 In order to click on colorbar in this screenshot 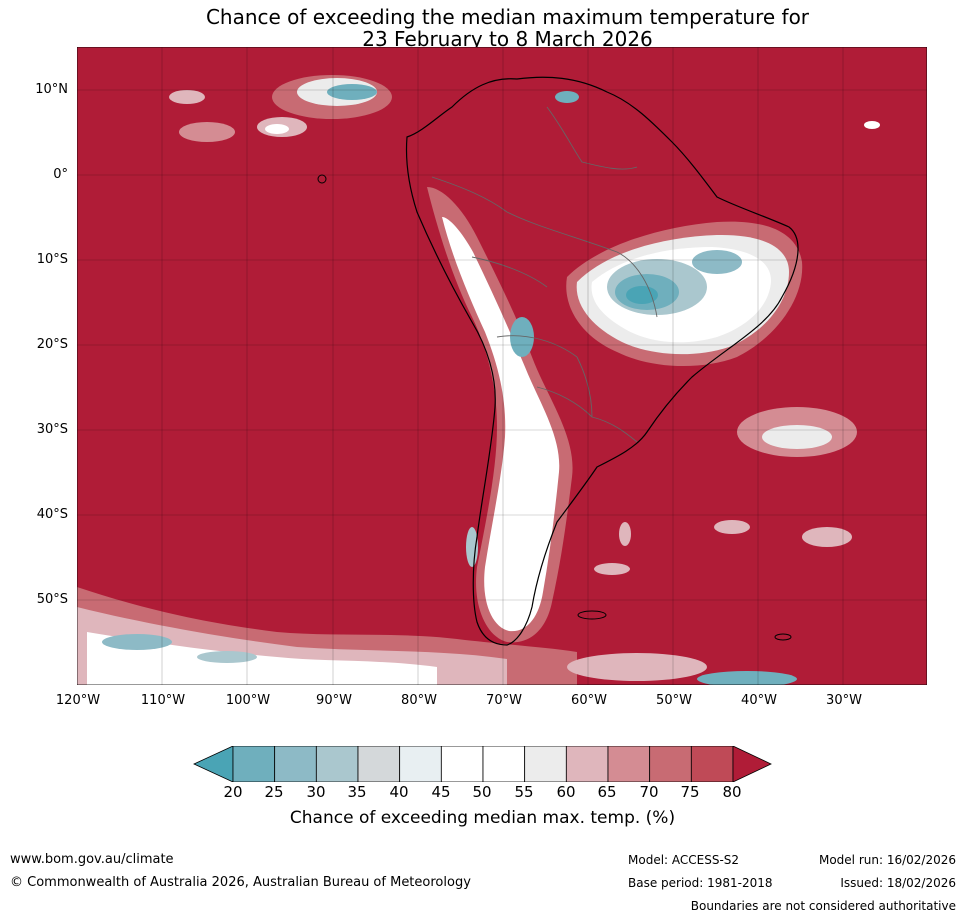, I will do `click(482, 764)`.